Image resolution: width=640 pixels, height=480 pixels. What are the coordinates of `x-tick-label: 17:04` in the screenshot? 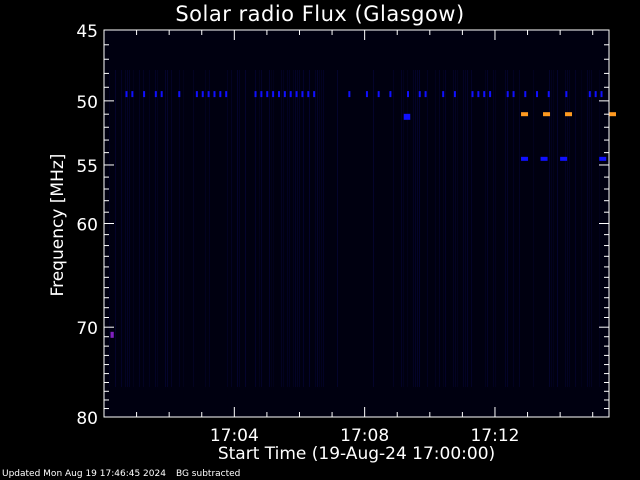 It's located at (234, 436).